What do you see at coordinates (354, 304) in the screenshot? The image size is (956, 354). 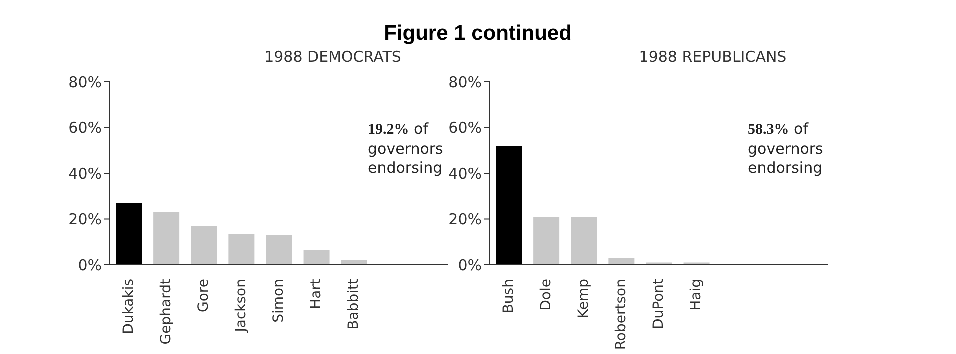 I see `x-tick-label: Babbitt` at bounding box center [354, 304].